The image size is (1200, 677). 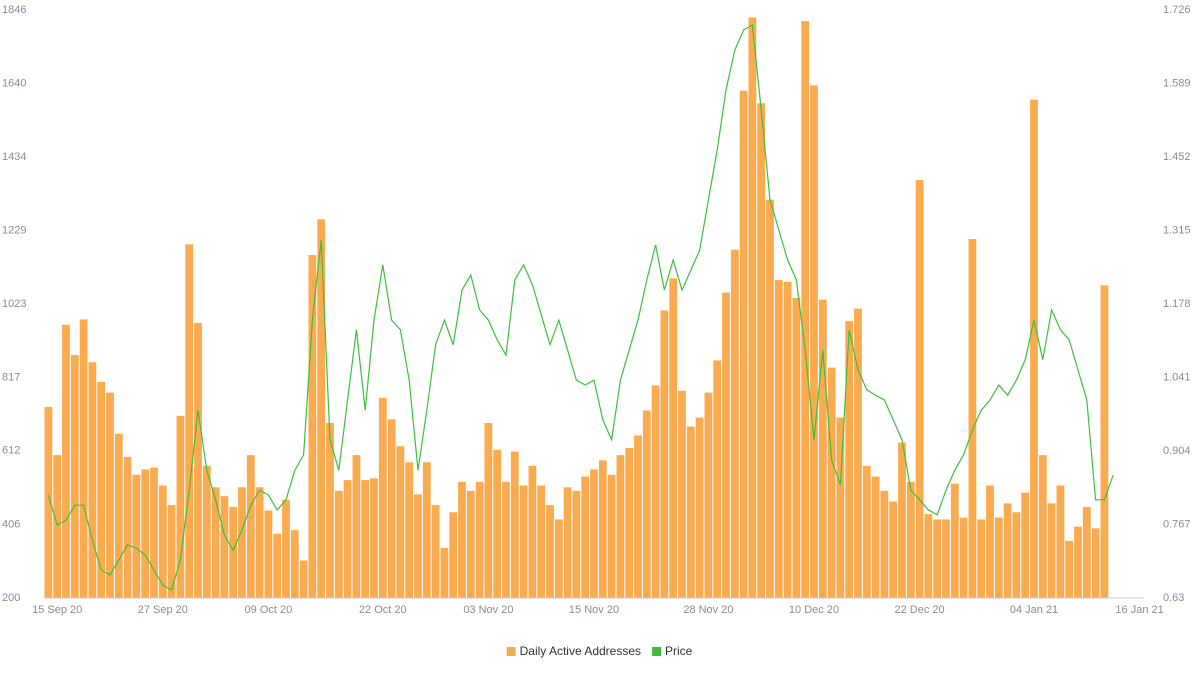 I want to click on x-tick-label: 22 Dec 20, so click(x=920, y=610).